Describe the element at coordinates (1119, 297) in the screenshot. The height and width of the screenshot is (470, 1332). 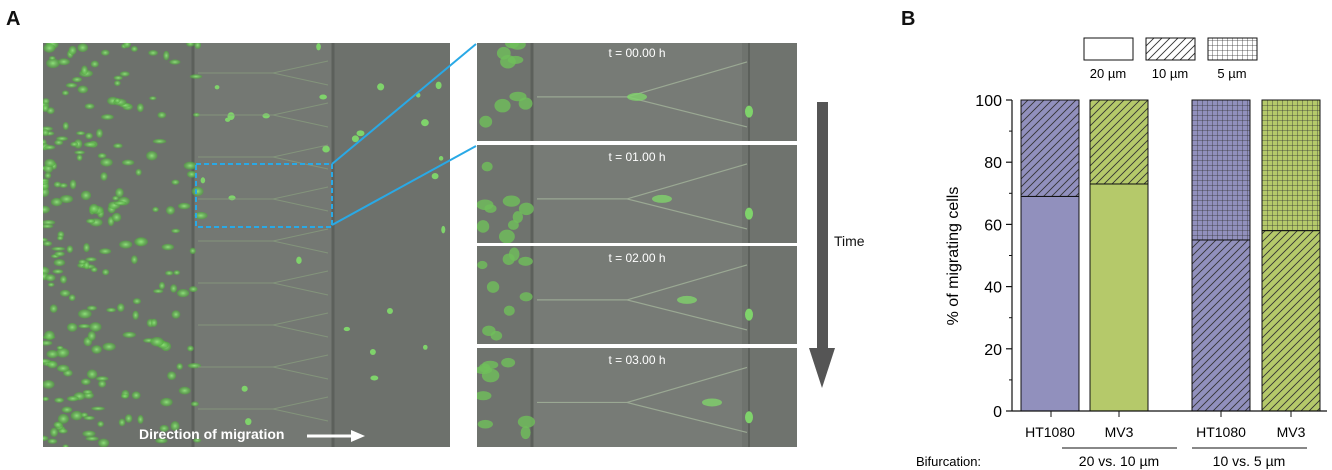
I see `bar-segment` at that location.